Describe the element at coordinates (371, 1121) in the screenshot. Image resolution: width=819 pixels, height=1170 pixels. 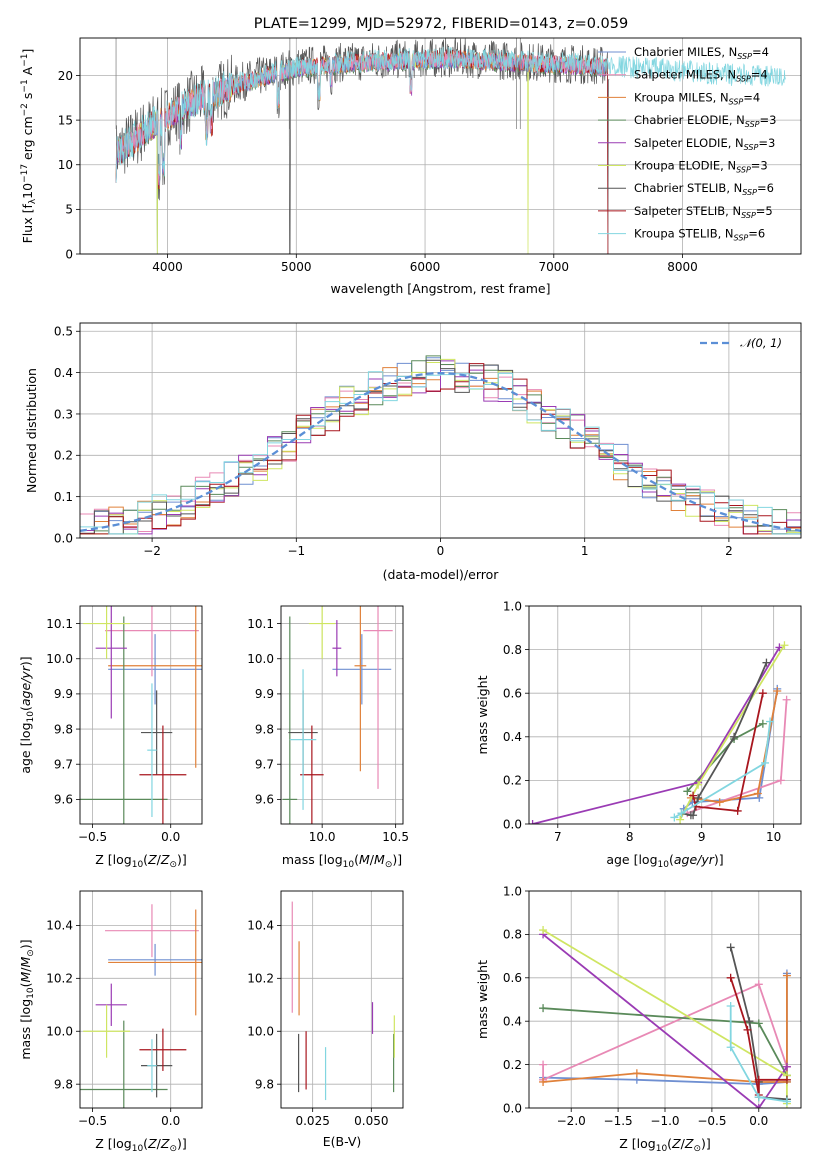
I see `x-tick-label: 0.050` at that location.